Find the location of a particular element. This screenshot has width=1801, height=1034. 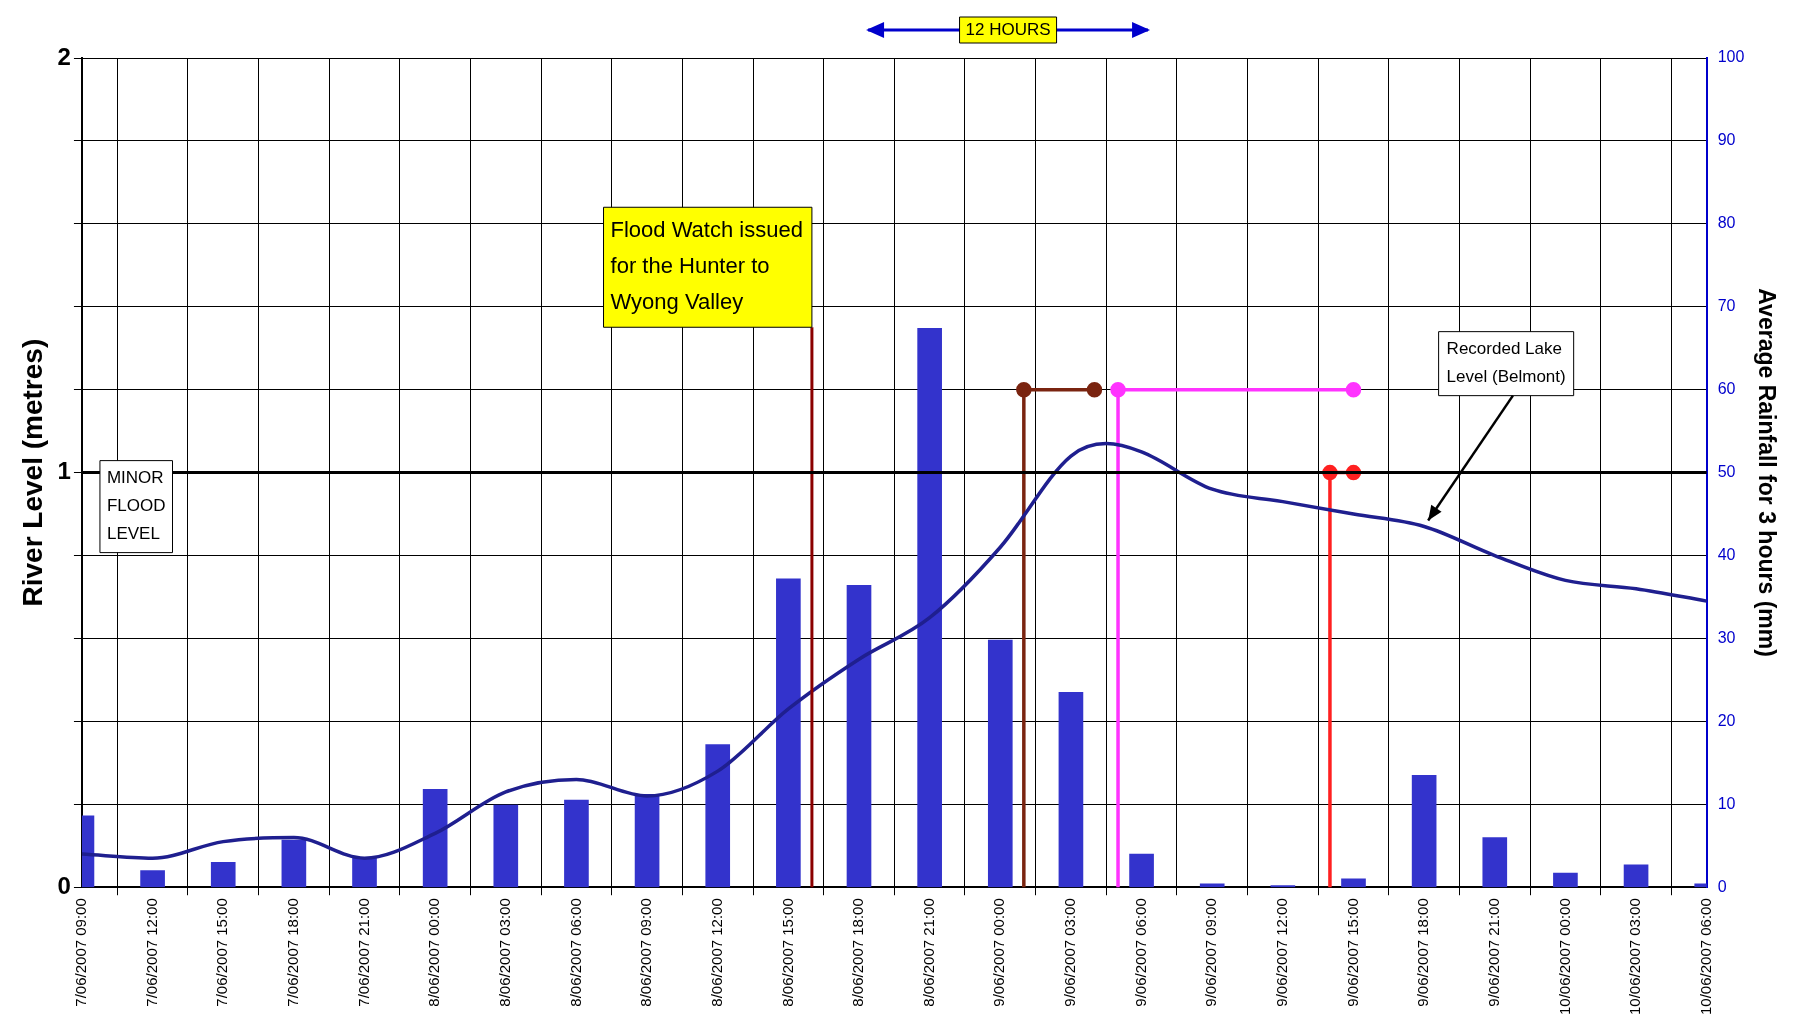

x-tick-label: 7/06/2007 09:00 is located at coordinates (81, 952).